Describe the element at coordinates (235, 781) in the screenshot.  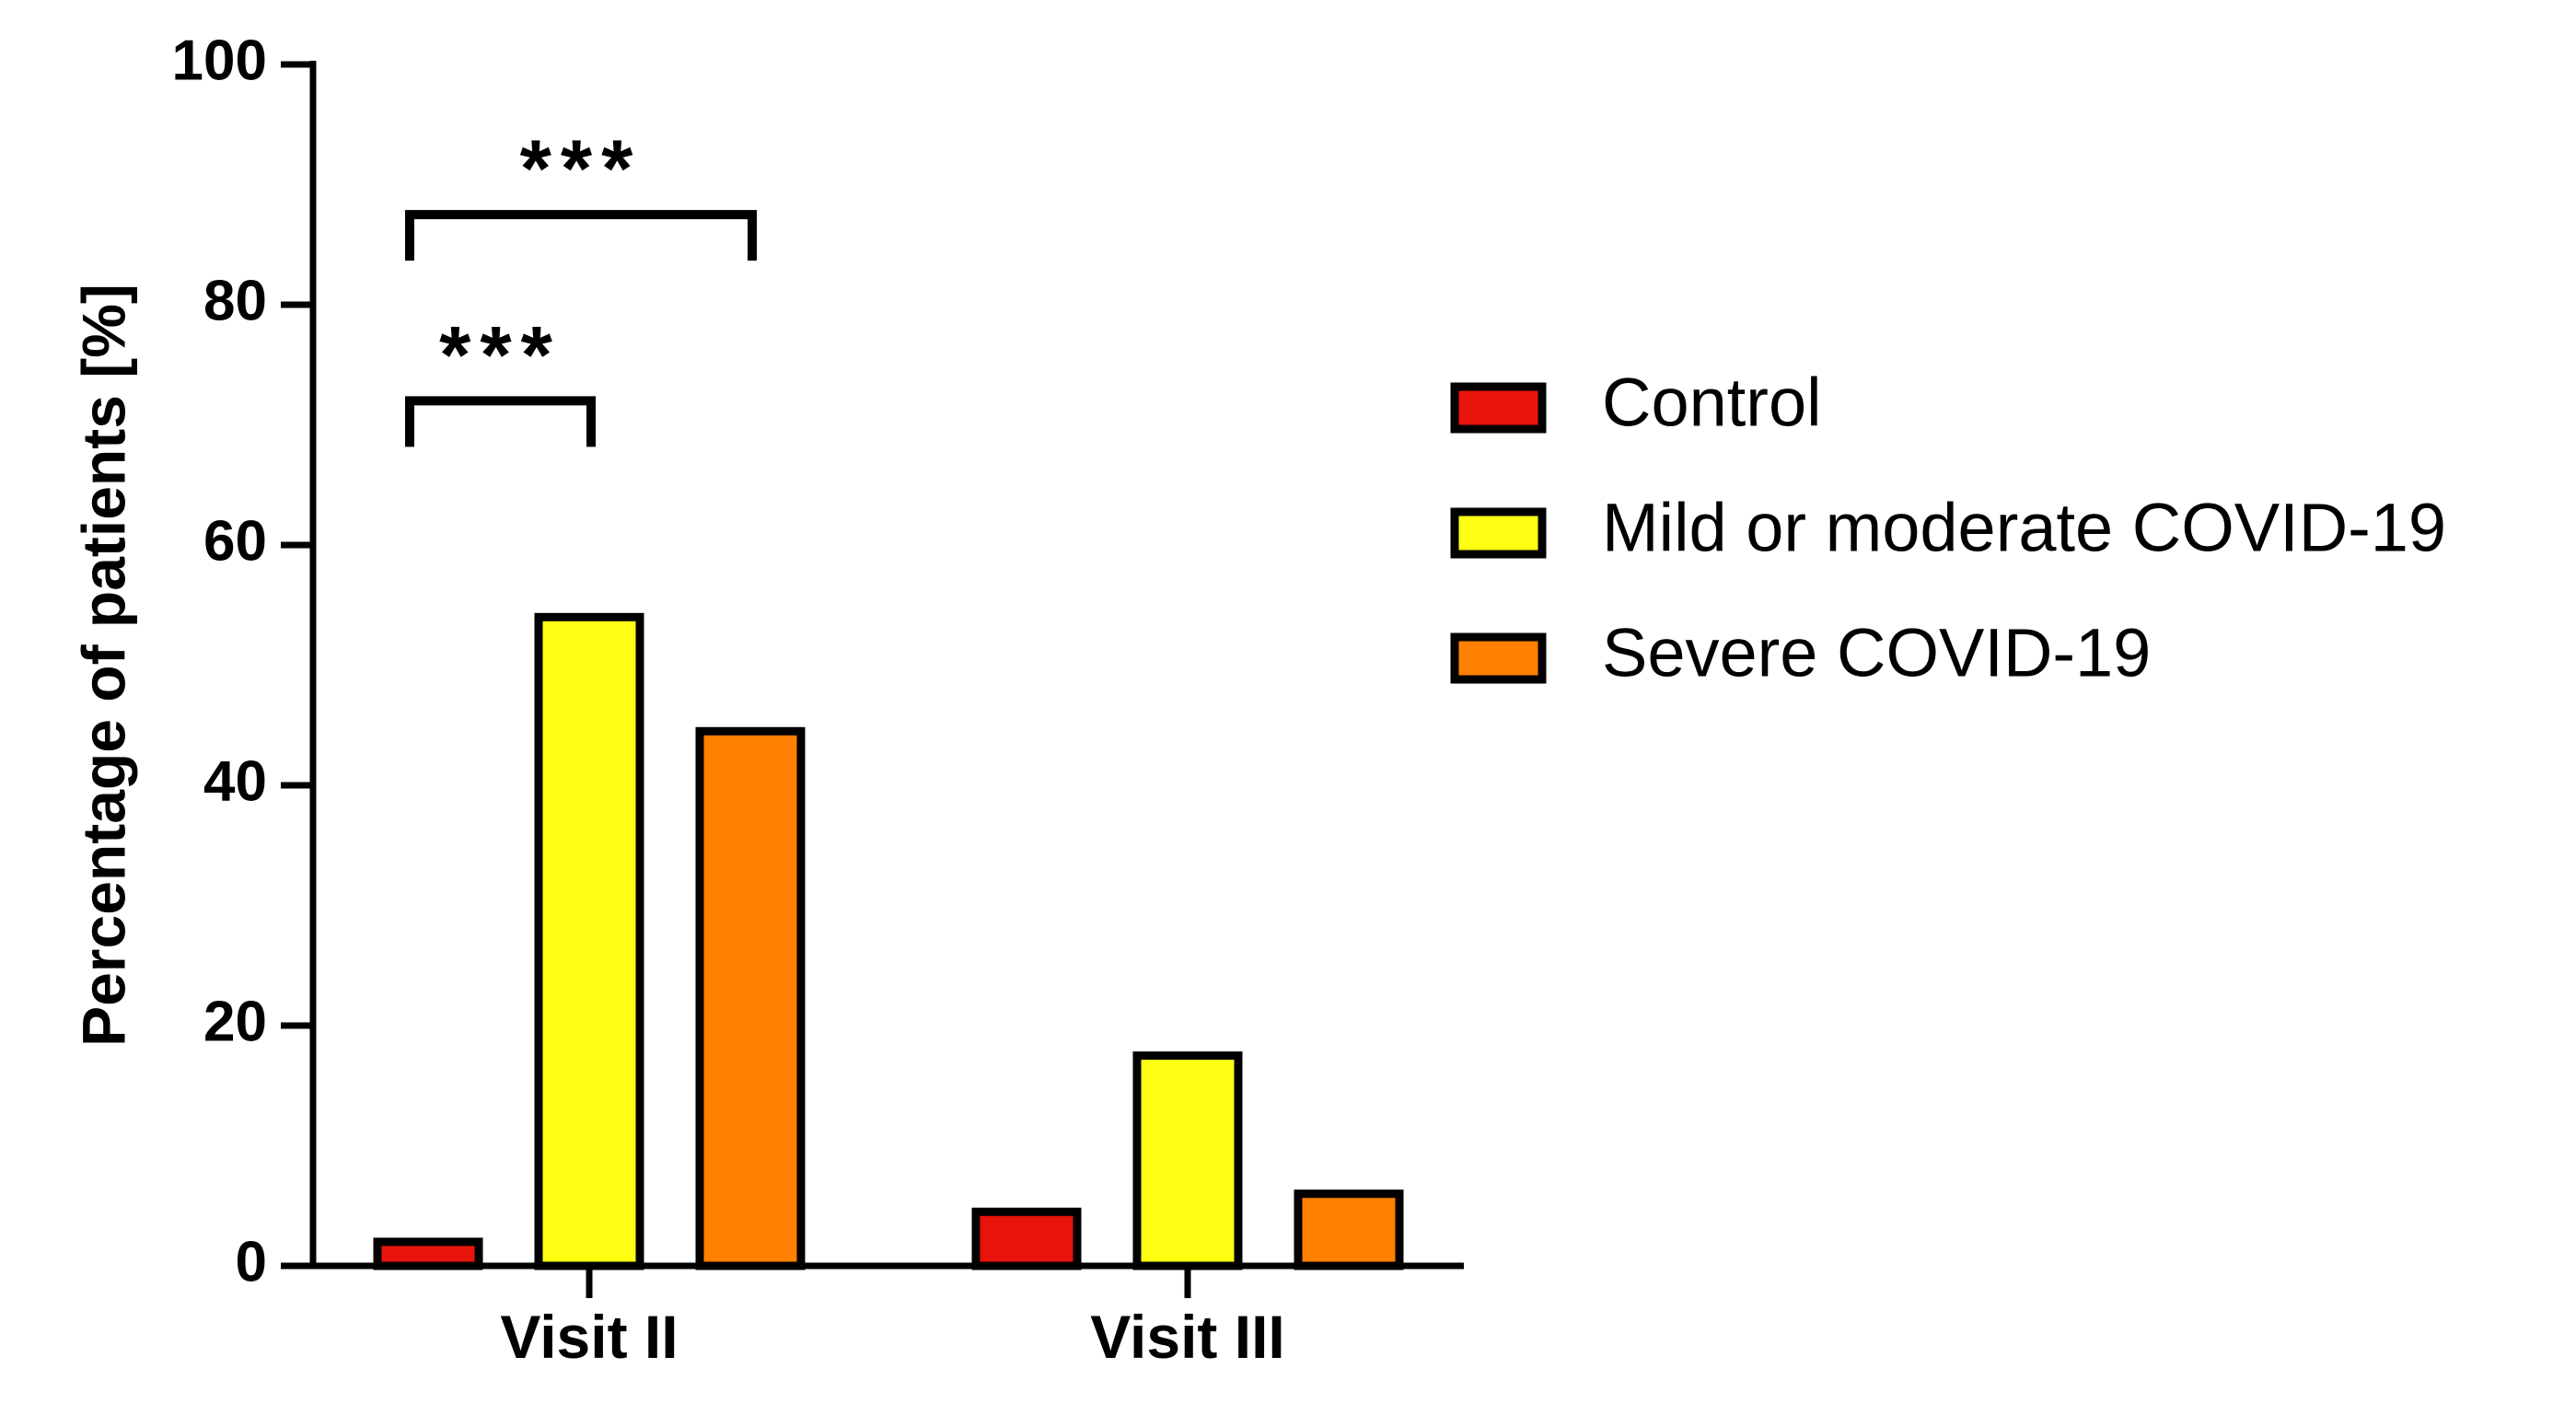
I see `y-tick-label: 40` at that location.